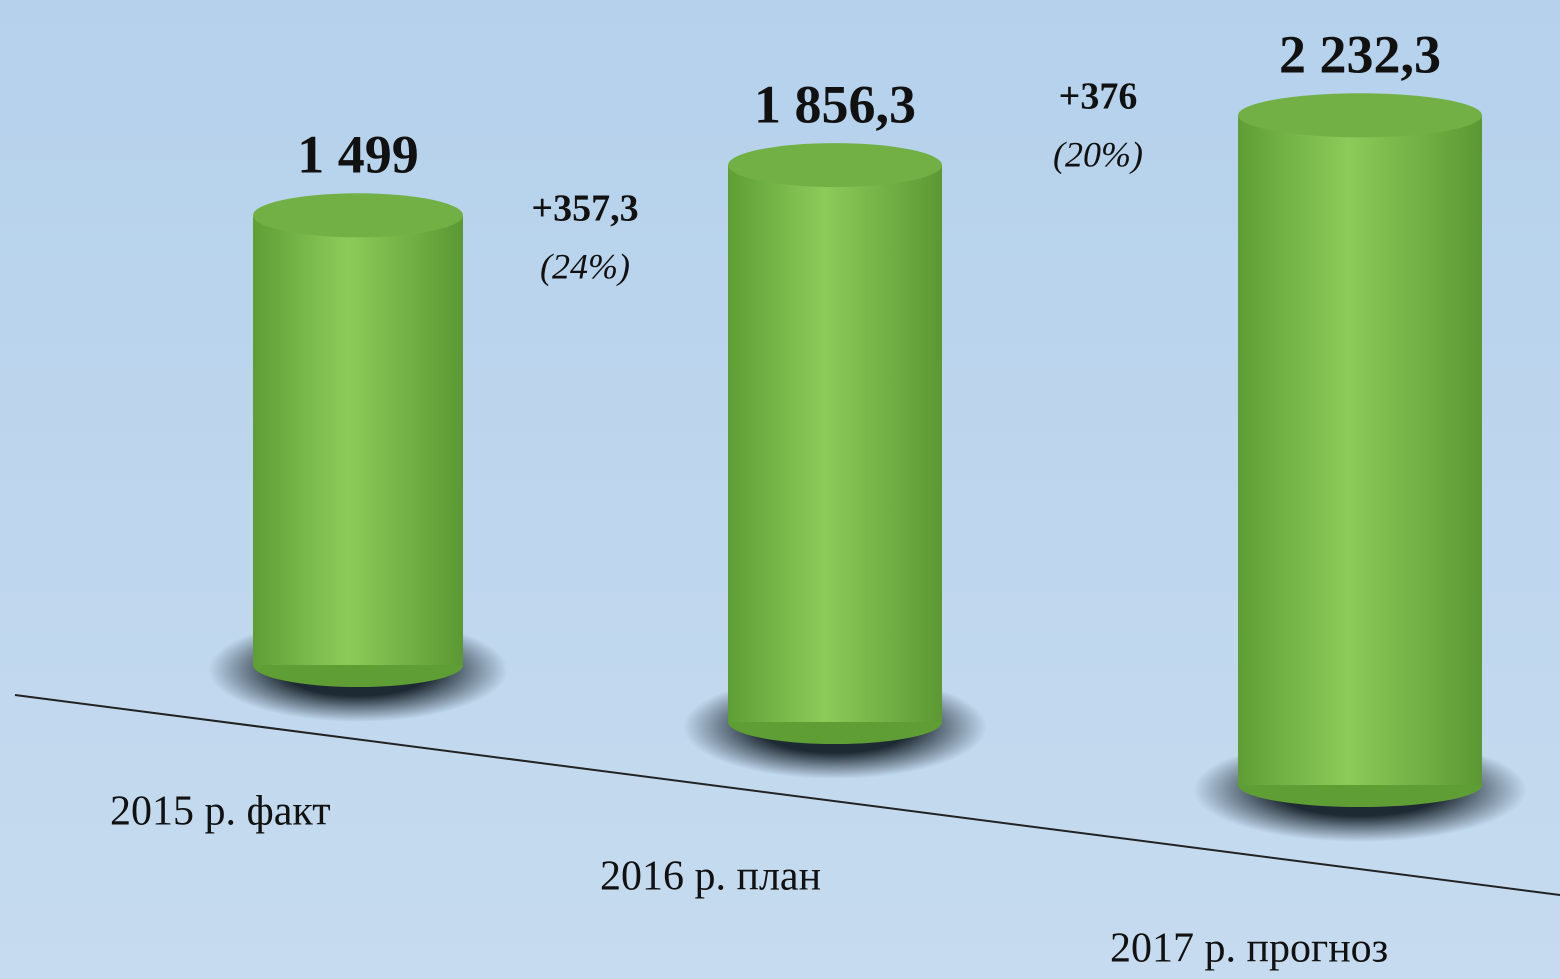 Image resolution: width=1560 pixels, height=979 pixels. I want to click on change-label: +357,3, so click(584, 209).